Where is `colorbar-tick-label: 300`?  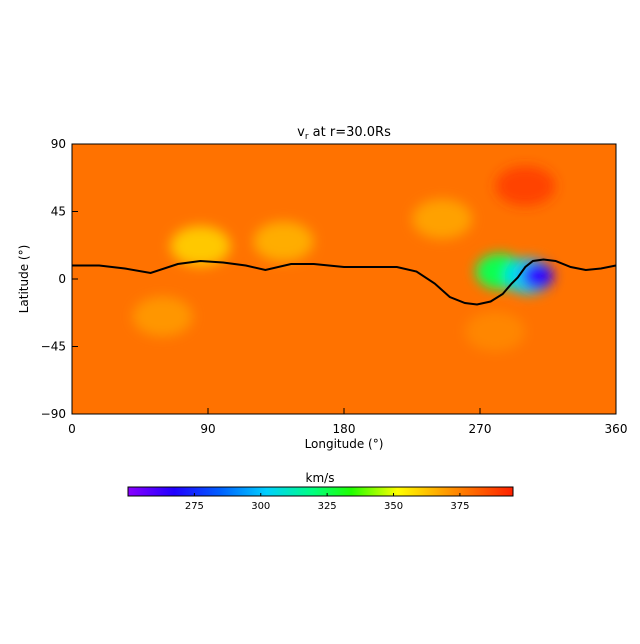
colorbar-tick-label: 300 is located at coordinates (260, 506).